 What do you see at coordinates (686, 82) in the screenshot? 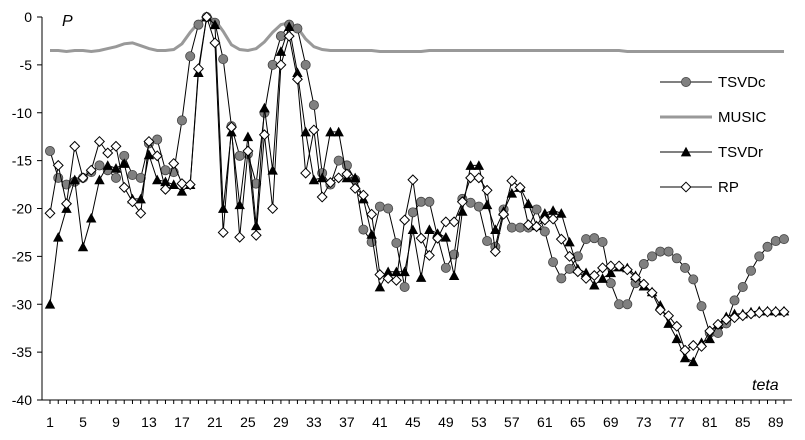
I see `legend-marker` at bounding box center [686, 82].